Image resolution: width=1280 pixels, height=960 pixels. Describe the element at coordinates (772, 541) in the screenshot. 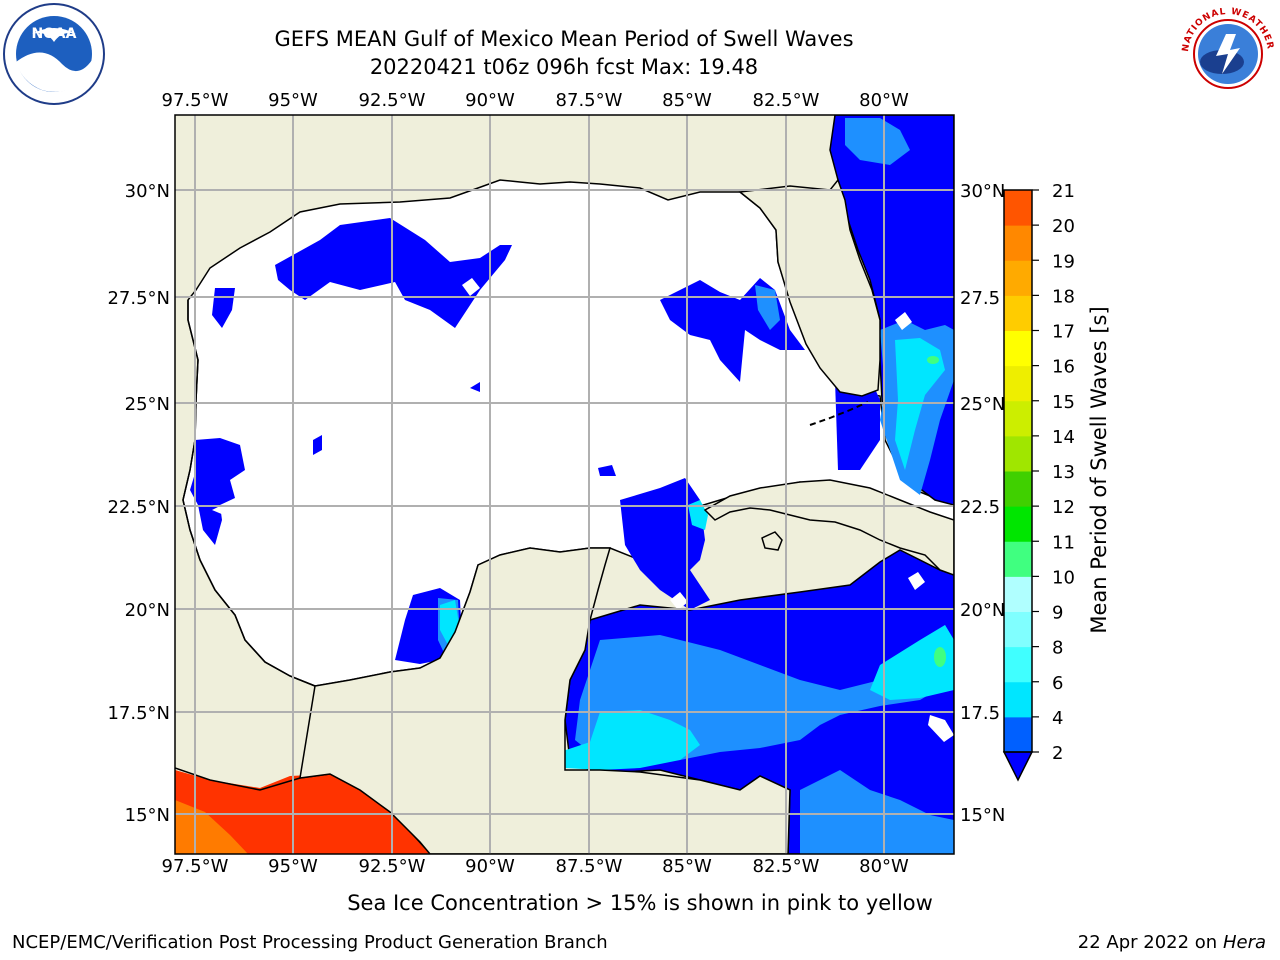

I see `isla-de-la-juventud` at that location.